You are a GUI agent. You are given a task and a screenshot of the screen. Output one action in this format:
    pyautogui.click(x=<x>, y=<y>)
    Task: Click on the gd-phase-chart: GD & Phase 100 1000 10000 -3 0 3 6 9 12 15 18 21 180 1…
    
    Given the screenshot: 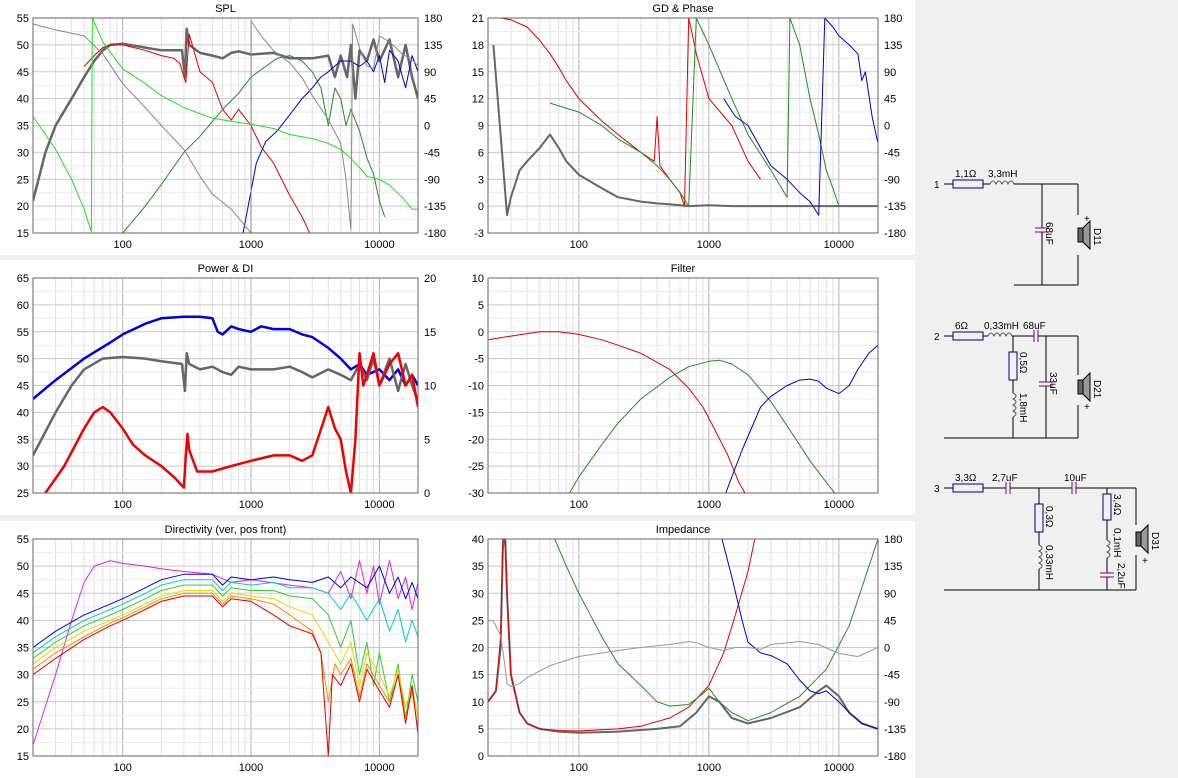 What is the action you would take?
    pyautogui.click(x=685, y=127)
    